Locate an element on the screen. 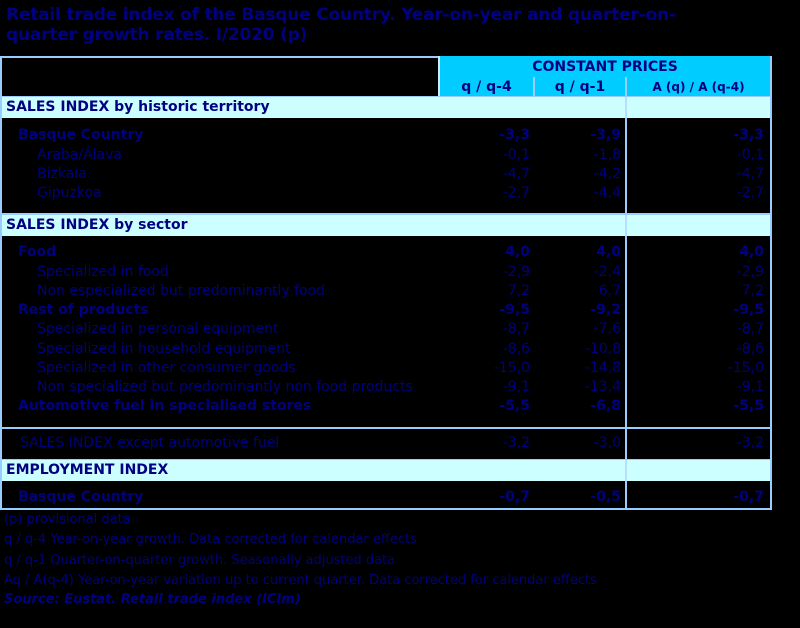 This screenshot has height=628, width=800. row-label: Araba/Álava is located at coordinates (80, 155).